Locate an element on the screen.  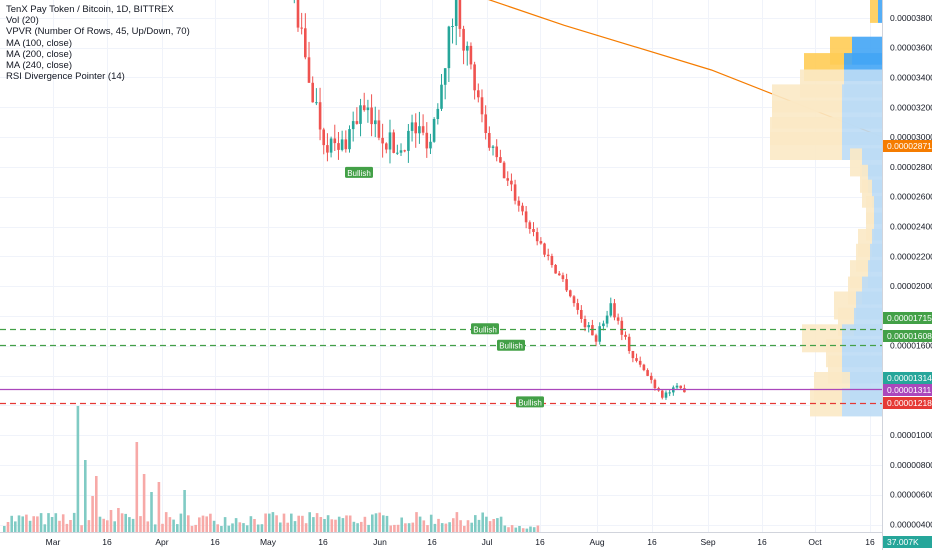
time-tick-label: Jun is located at coordinates (380, 542).